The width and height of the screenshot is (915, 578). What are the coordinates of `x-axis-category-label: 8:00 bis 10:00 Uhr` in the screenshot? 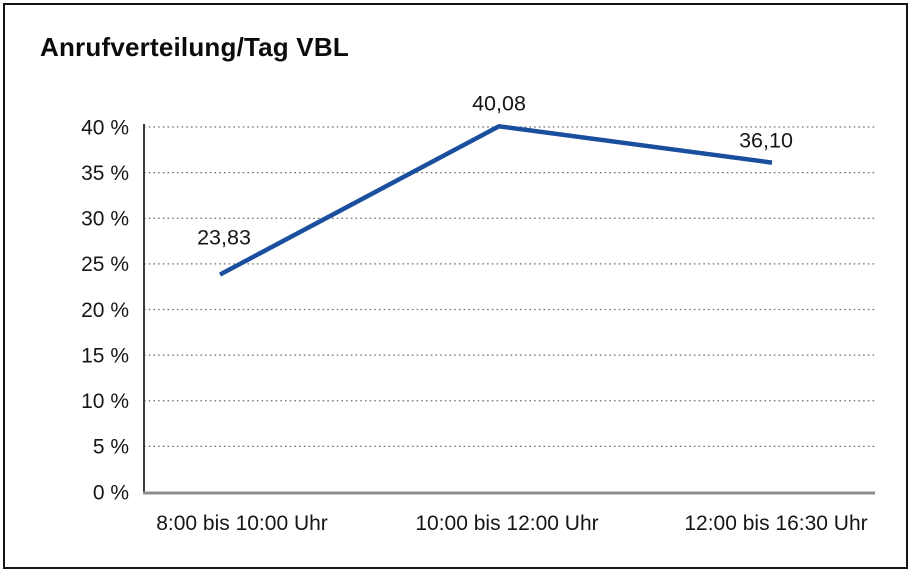 It's located at (242, 523).